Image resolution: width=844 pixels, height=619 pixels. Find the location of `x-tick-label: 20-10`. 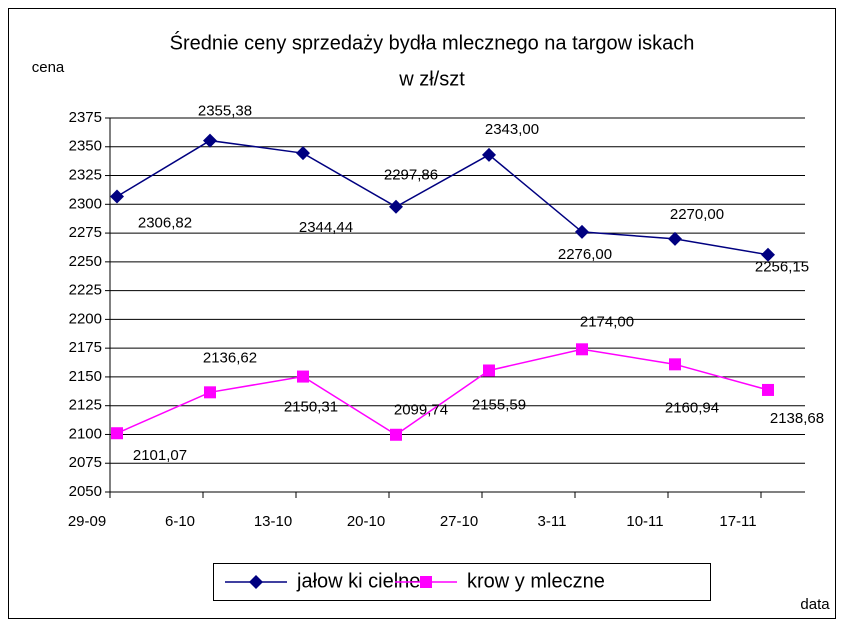

x-tick-label: 20-10 is located at coordinates (366, 521).